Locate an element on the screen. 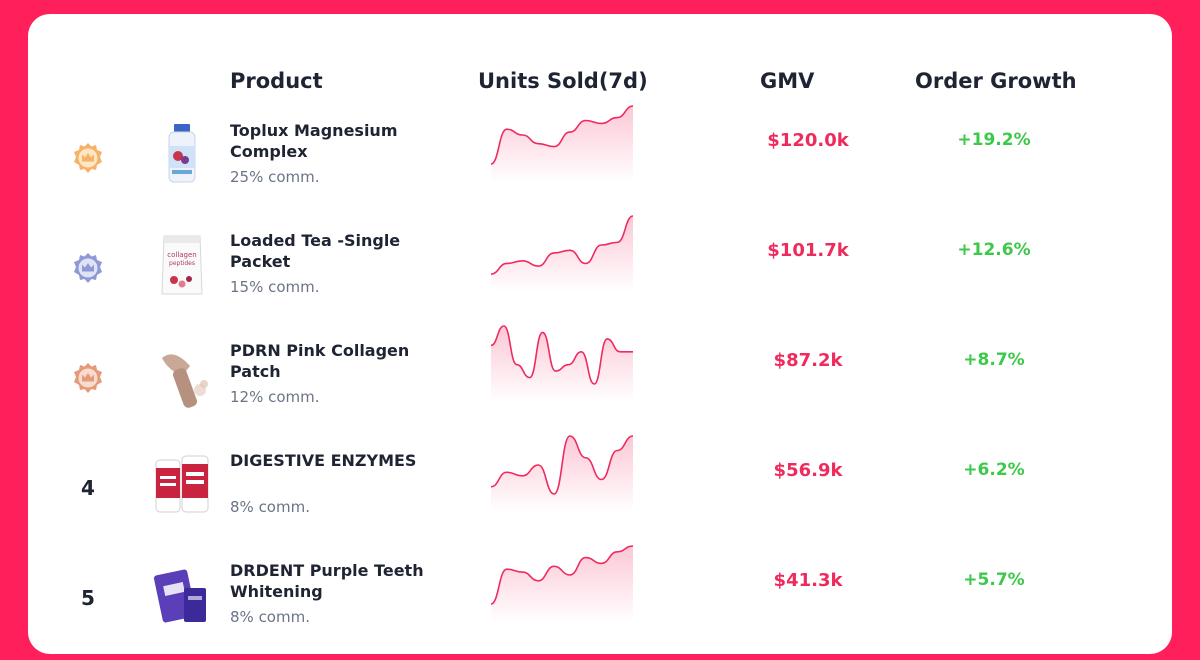 Image resolution: width=1200 pixels, height=660 pixels. product-name: PDRN Pink Collagen Patch is located at coordinates (320, 361).